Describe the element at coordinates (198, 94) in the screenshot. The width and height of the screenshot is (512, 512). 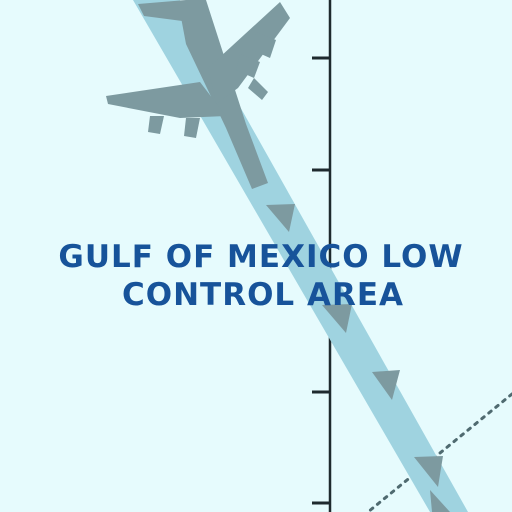
I see `airplane-icon` at that location.